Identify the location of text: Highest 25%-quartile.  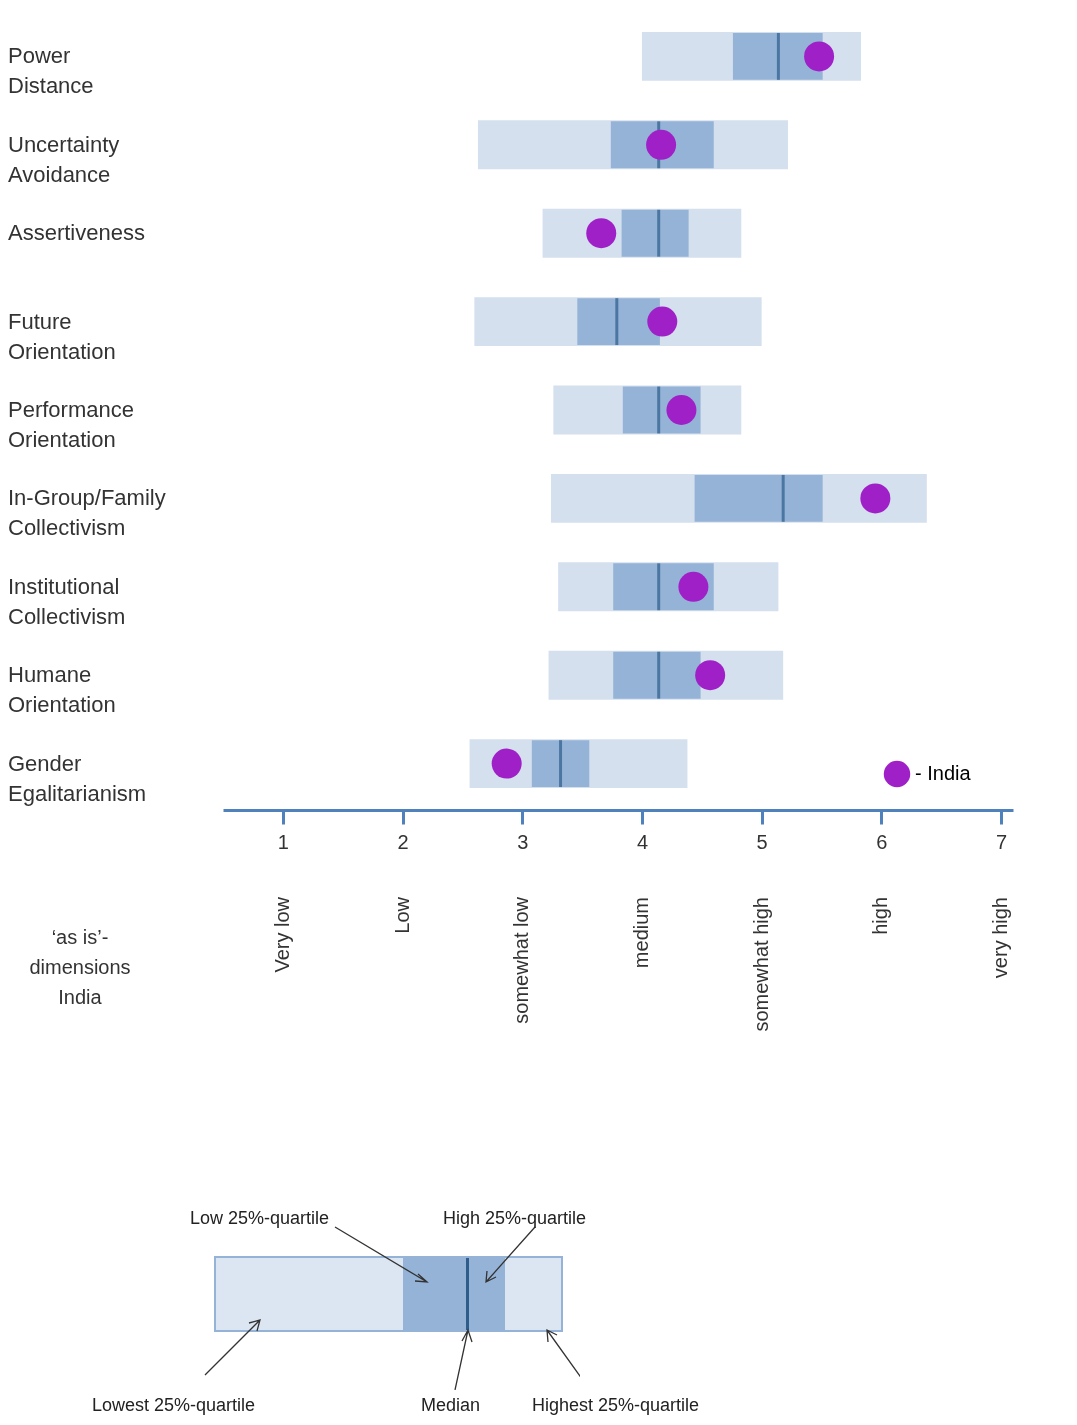
(616, 1405).